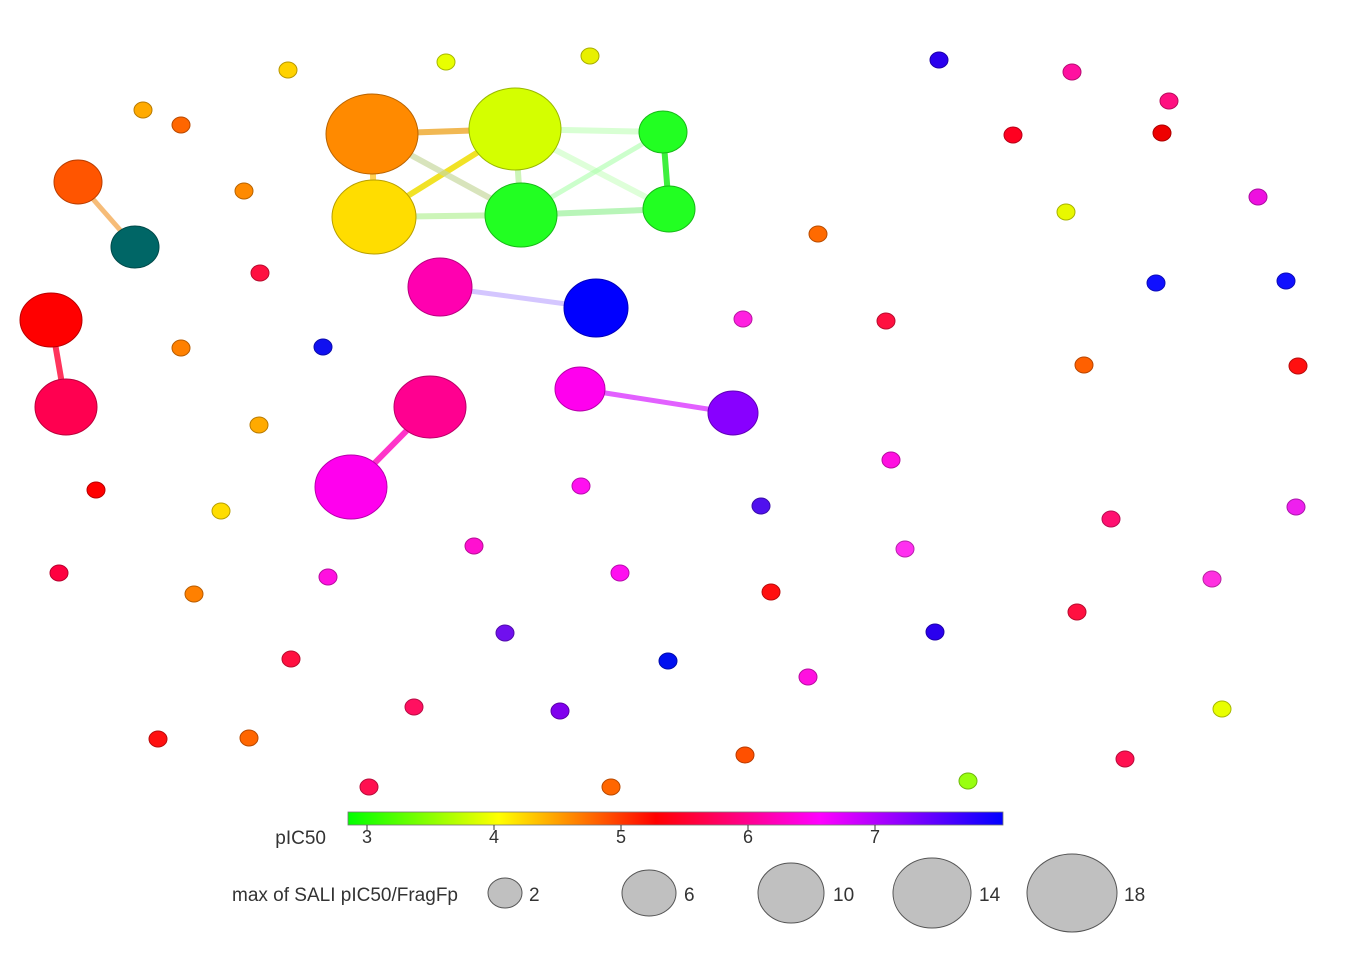 This screenshot has height=959, width=1348. I want to click on color-tick-label: 6, so click(748, 837).